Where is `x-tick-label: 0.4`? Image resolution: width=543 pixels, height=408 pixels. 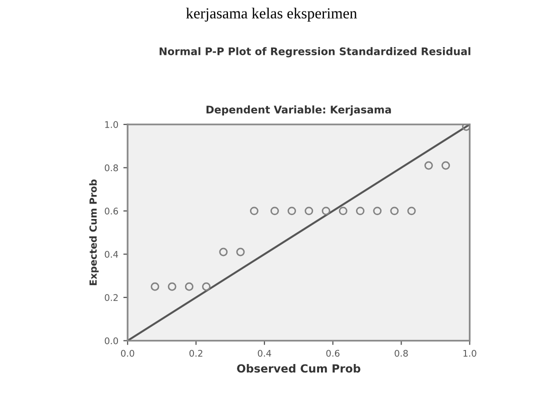
x-tick-label: 0.4 is located at coordinates (265, 353).